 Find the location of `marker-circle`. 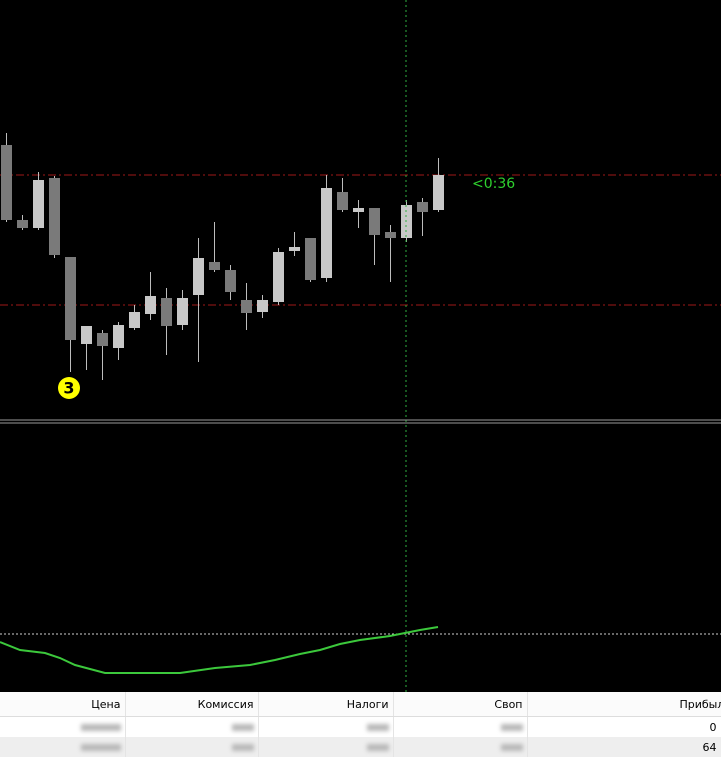

marker-circle is located at coordinates (69, 388).